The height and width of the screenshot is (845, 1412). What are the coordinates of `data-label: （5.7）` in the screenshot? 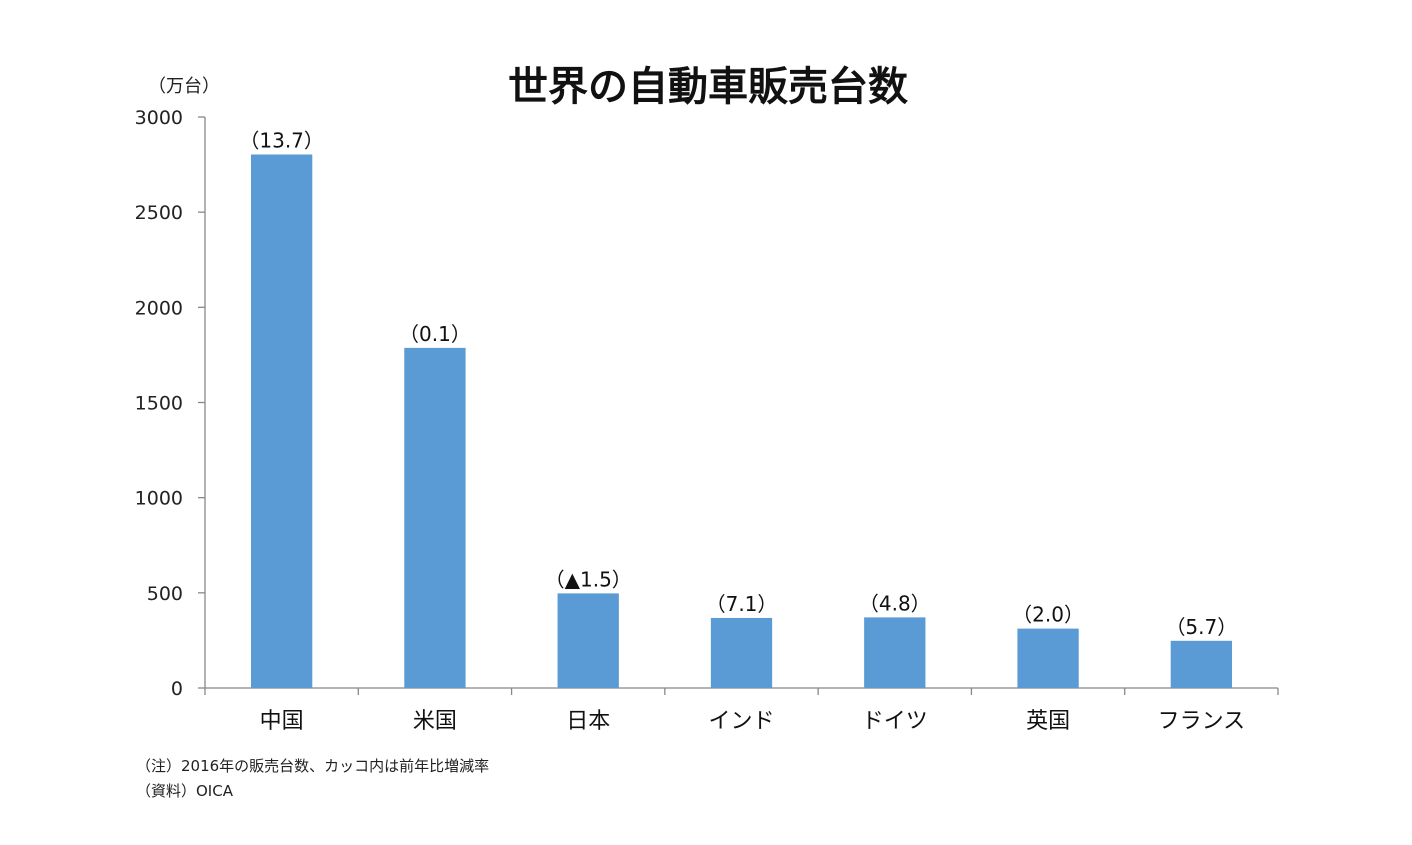 It's located at (1201, 627).